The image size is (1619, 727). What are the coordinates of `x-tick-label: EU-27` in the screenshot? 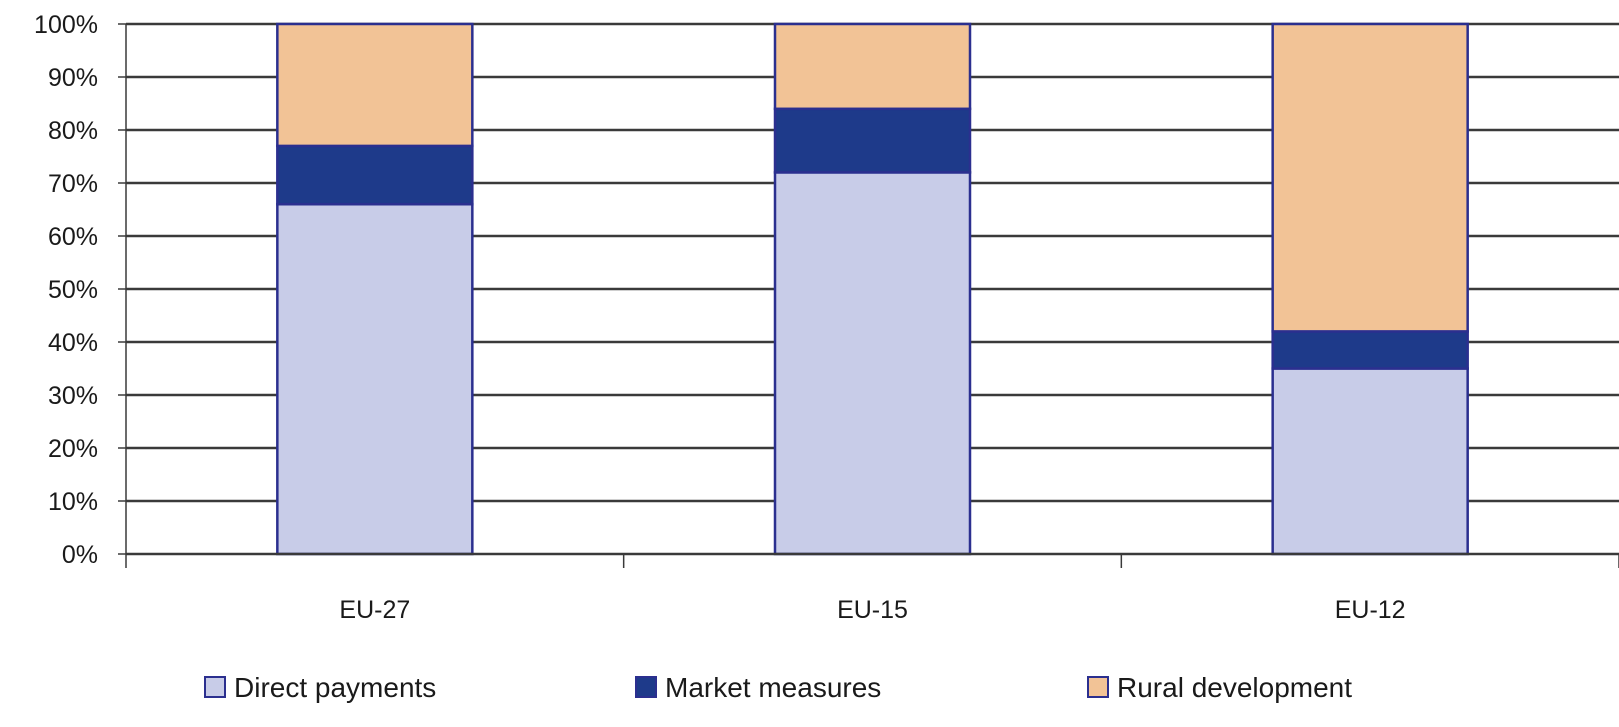 It's located at (374, 610).